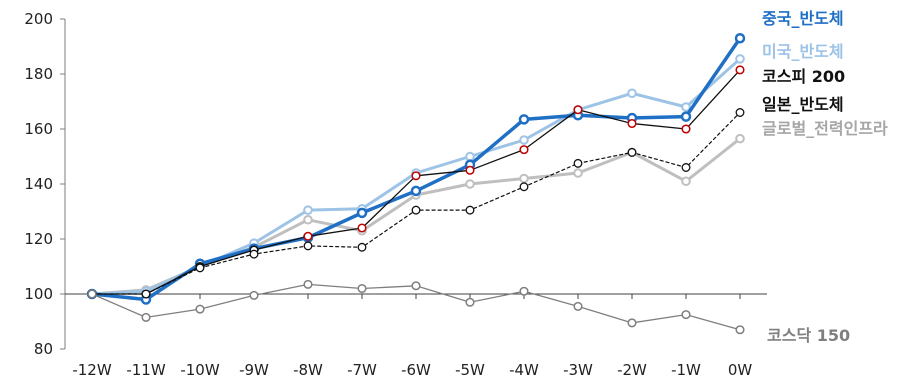 The width and height of the screenshot is (917, 382). Describe the element at coordinates (524, 370) in the screenshot. I see `x-tick-label: -4W` at that location.